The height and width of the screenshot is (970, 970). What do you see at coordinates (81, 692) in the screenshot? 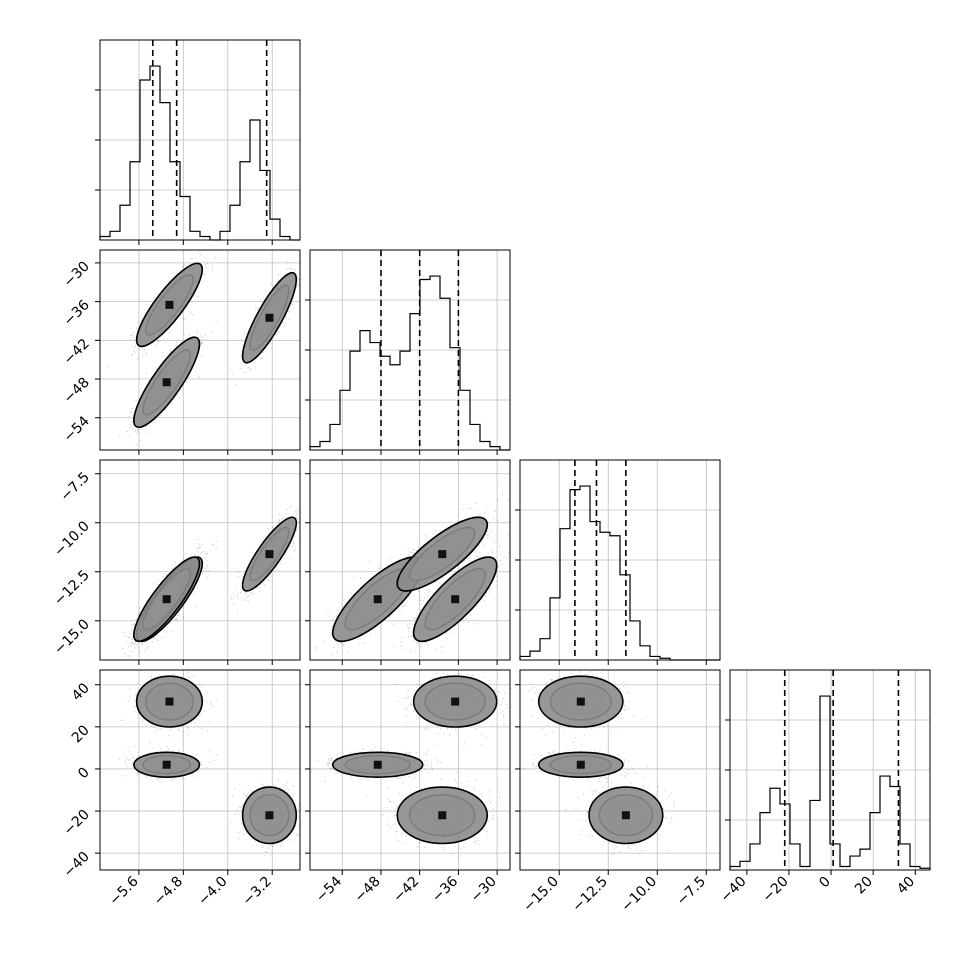
I see `y-tick-label-3-4: 40` at bounding box center [81, 692].